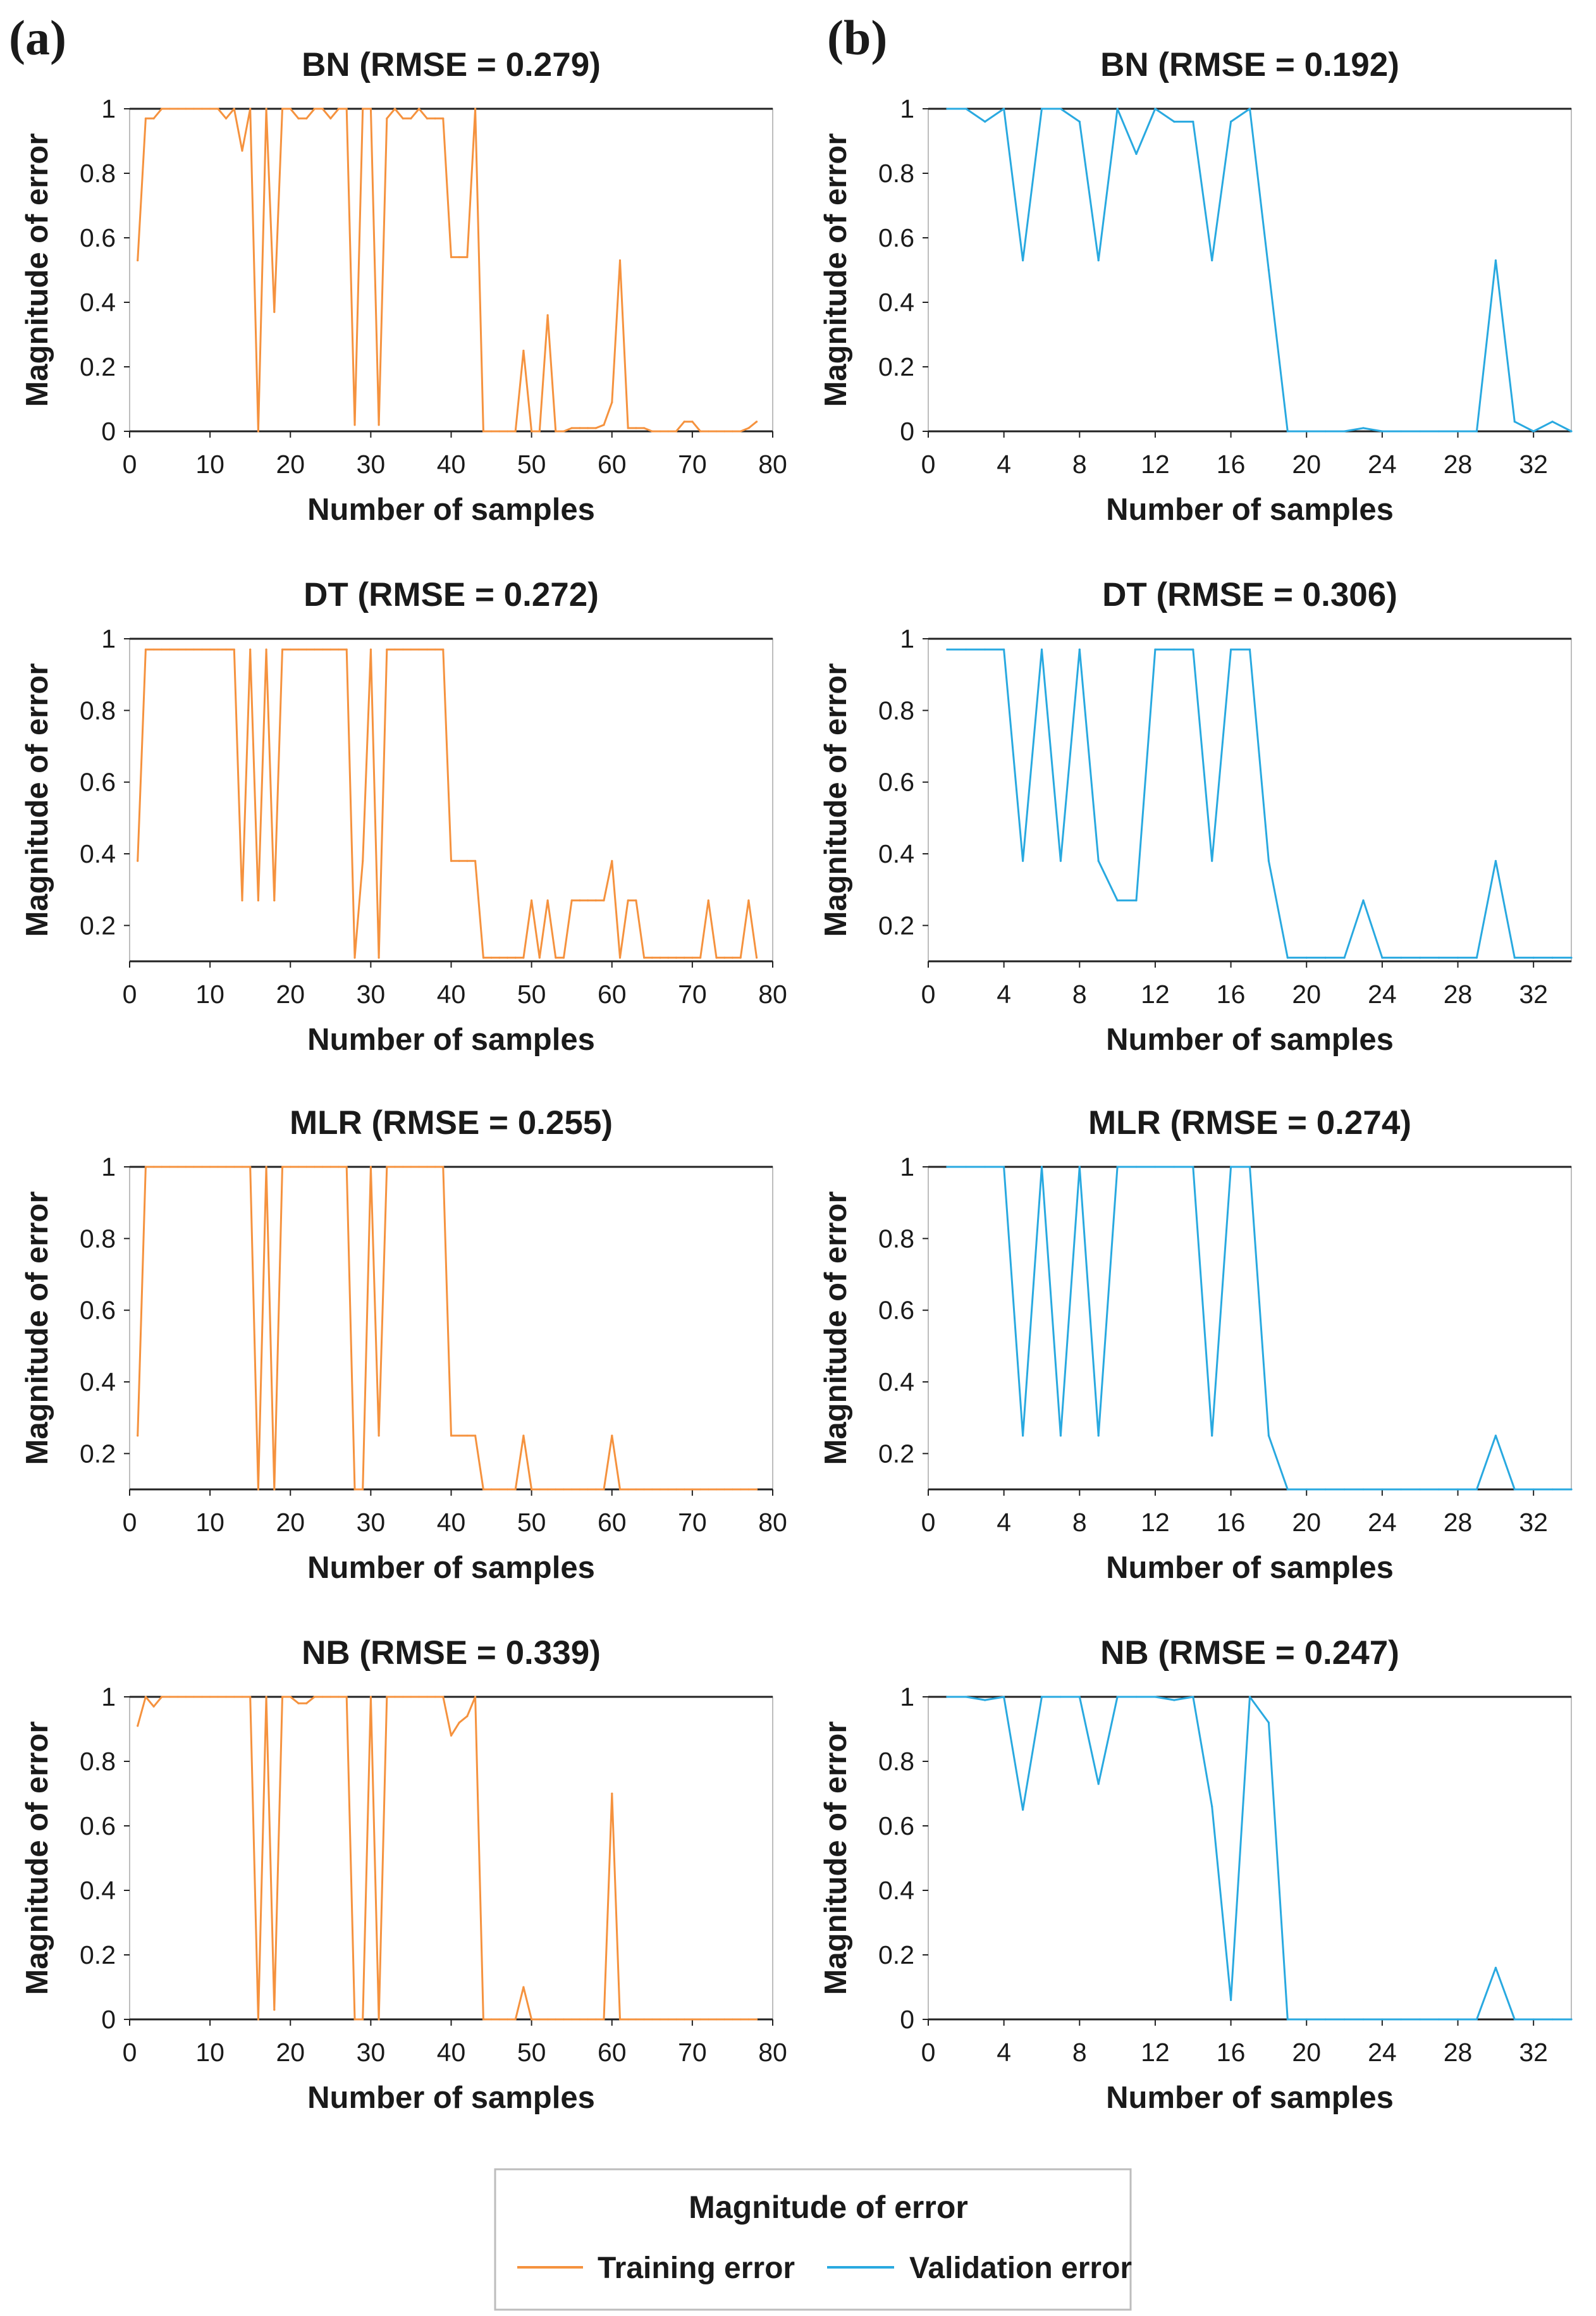  Describe the element at coordinates (907, 638) in the screenshot. I see `chart-b-1-ytick-label: 1` at that location.